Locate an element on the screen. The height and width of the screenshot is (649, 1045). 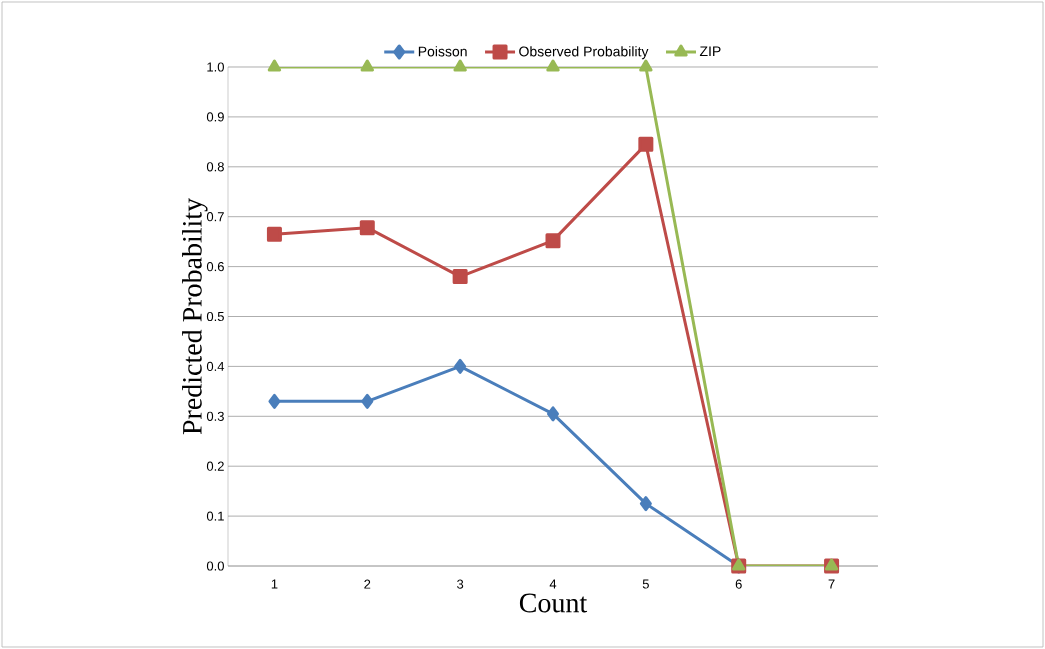
legend-label: ZIP is located at coordinates (710, 51).